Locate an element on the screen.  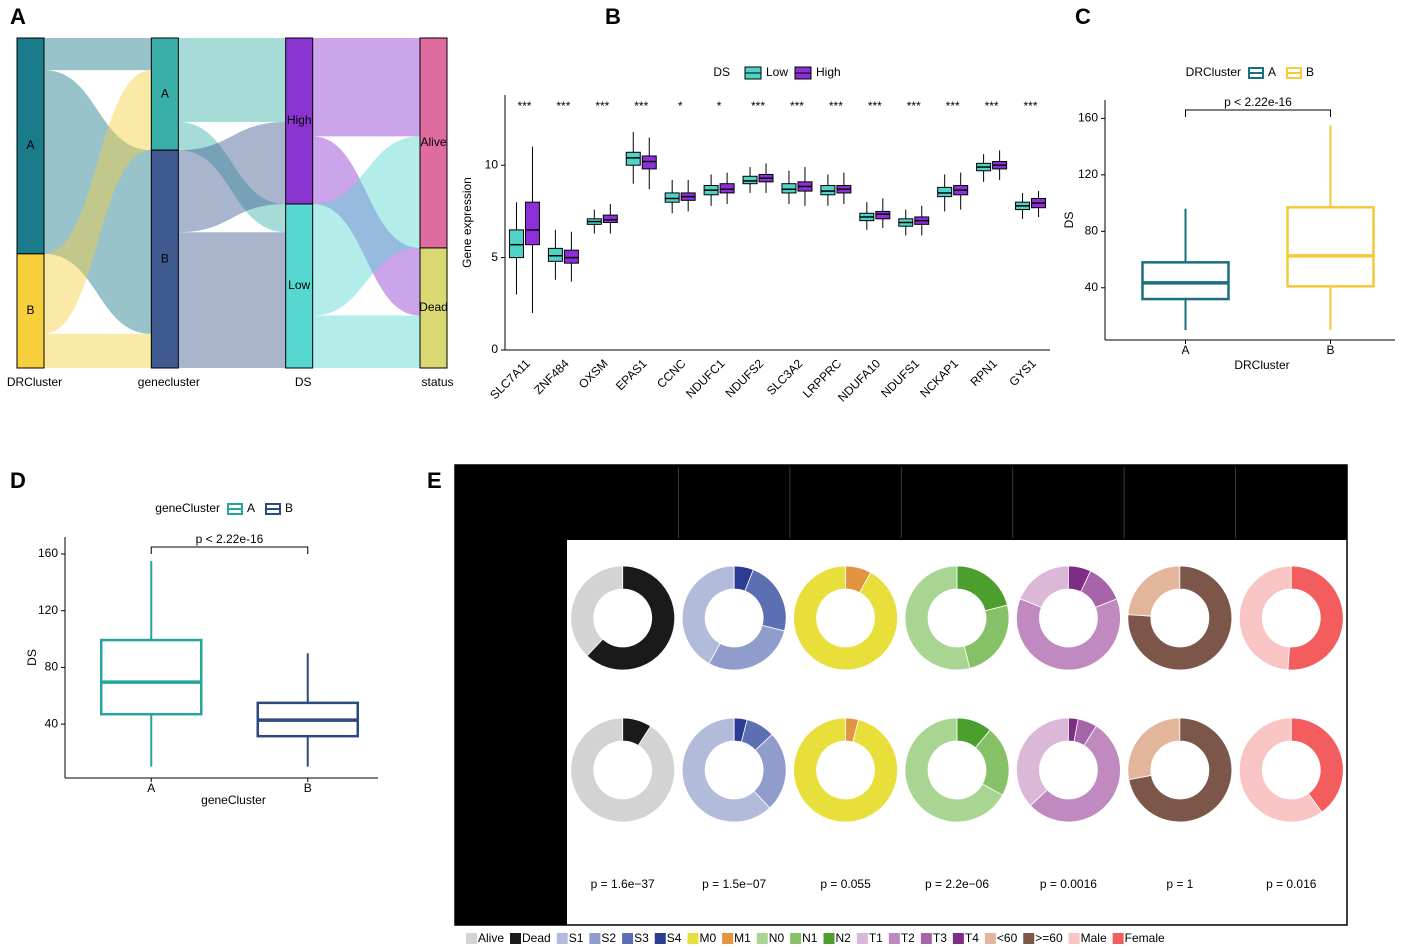
column-header: Sex is located at coordinates (1291, 502).